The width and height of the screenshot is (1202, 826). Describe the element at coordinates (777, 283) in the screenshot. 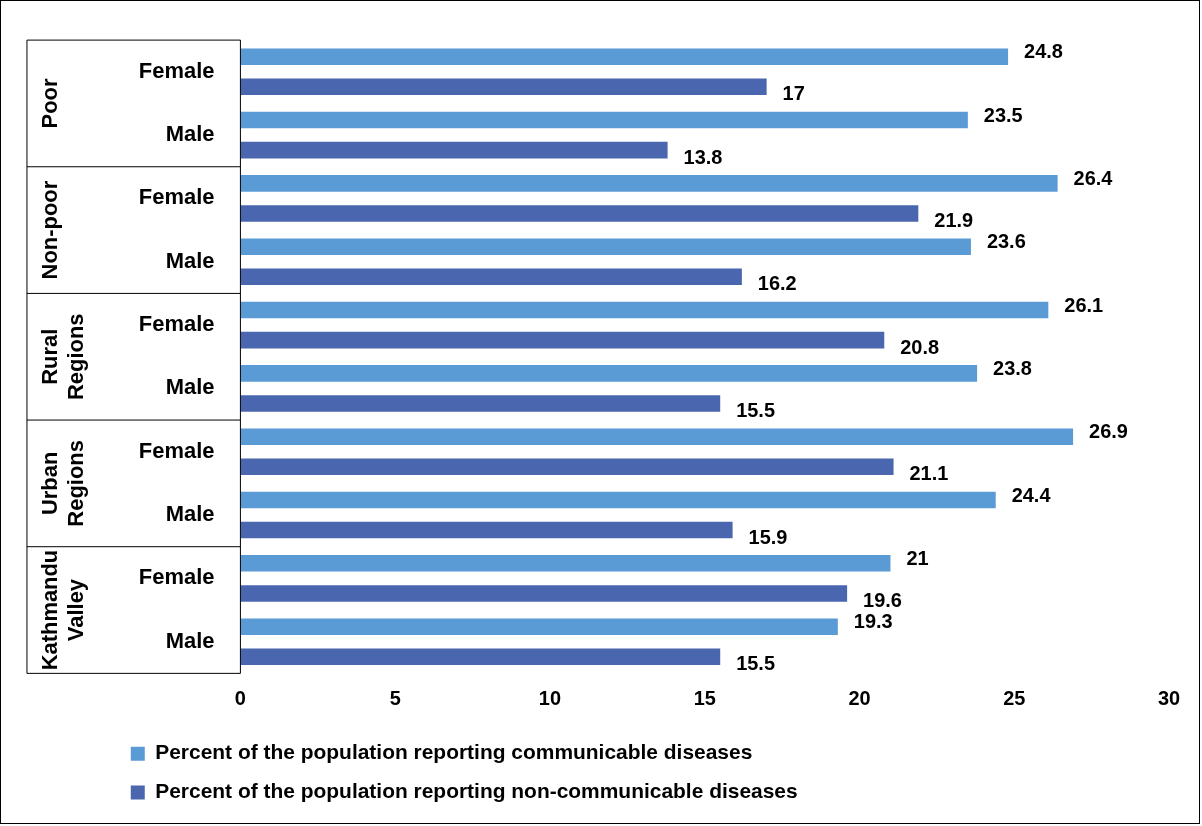

I see `data-label: 16.2` at that location.